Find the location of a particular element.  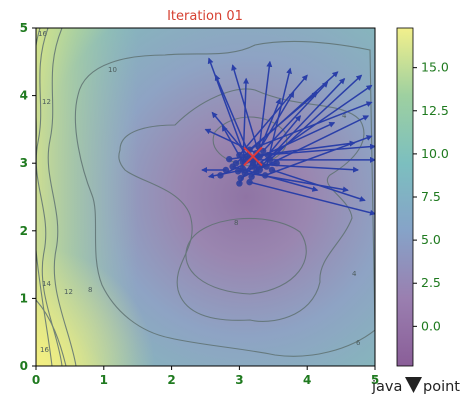

colorbar-tick-label: 7.5 is located at coordinates (431, 196).